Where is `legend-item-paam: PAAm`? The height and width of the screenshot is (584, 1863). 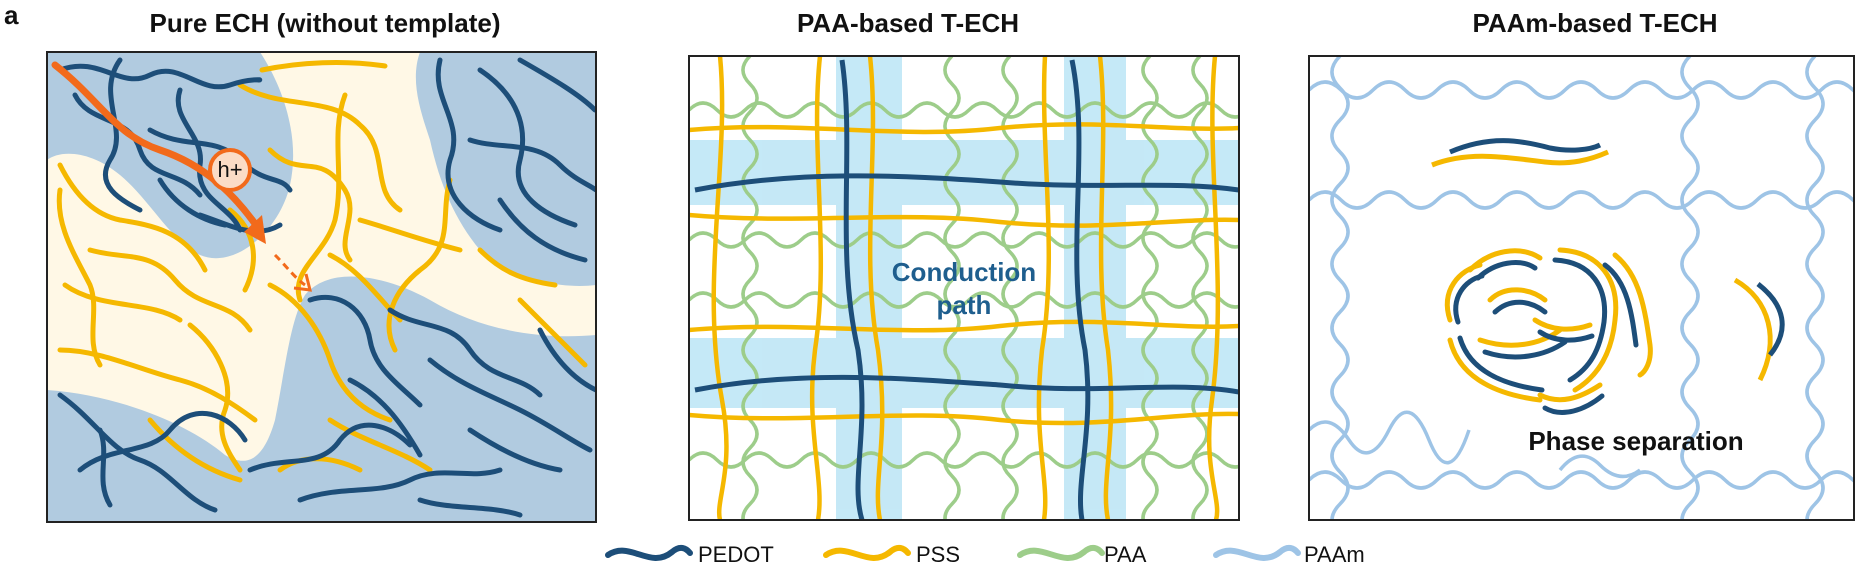 legend-item-paam: PAAm is located at coordinates (1289, 554).